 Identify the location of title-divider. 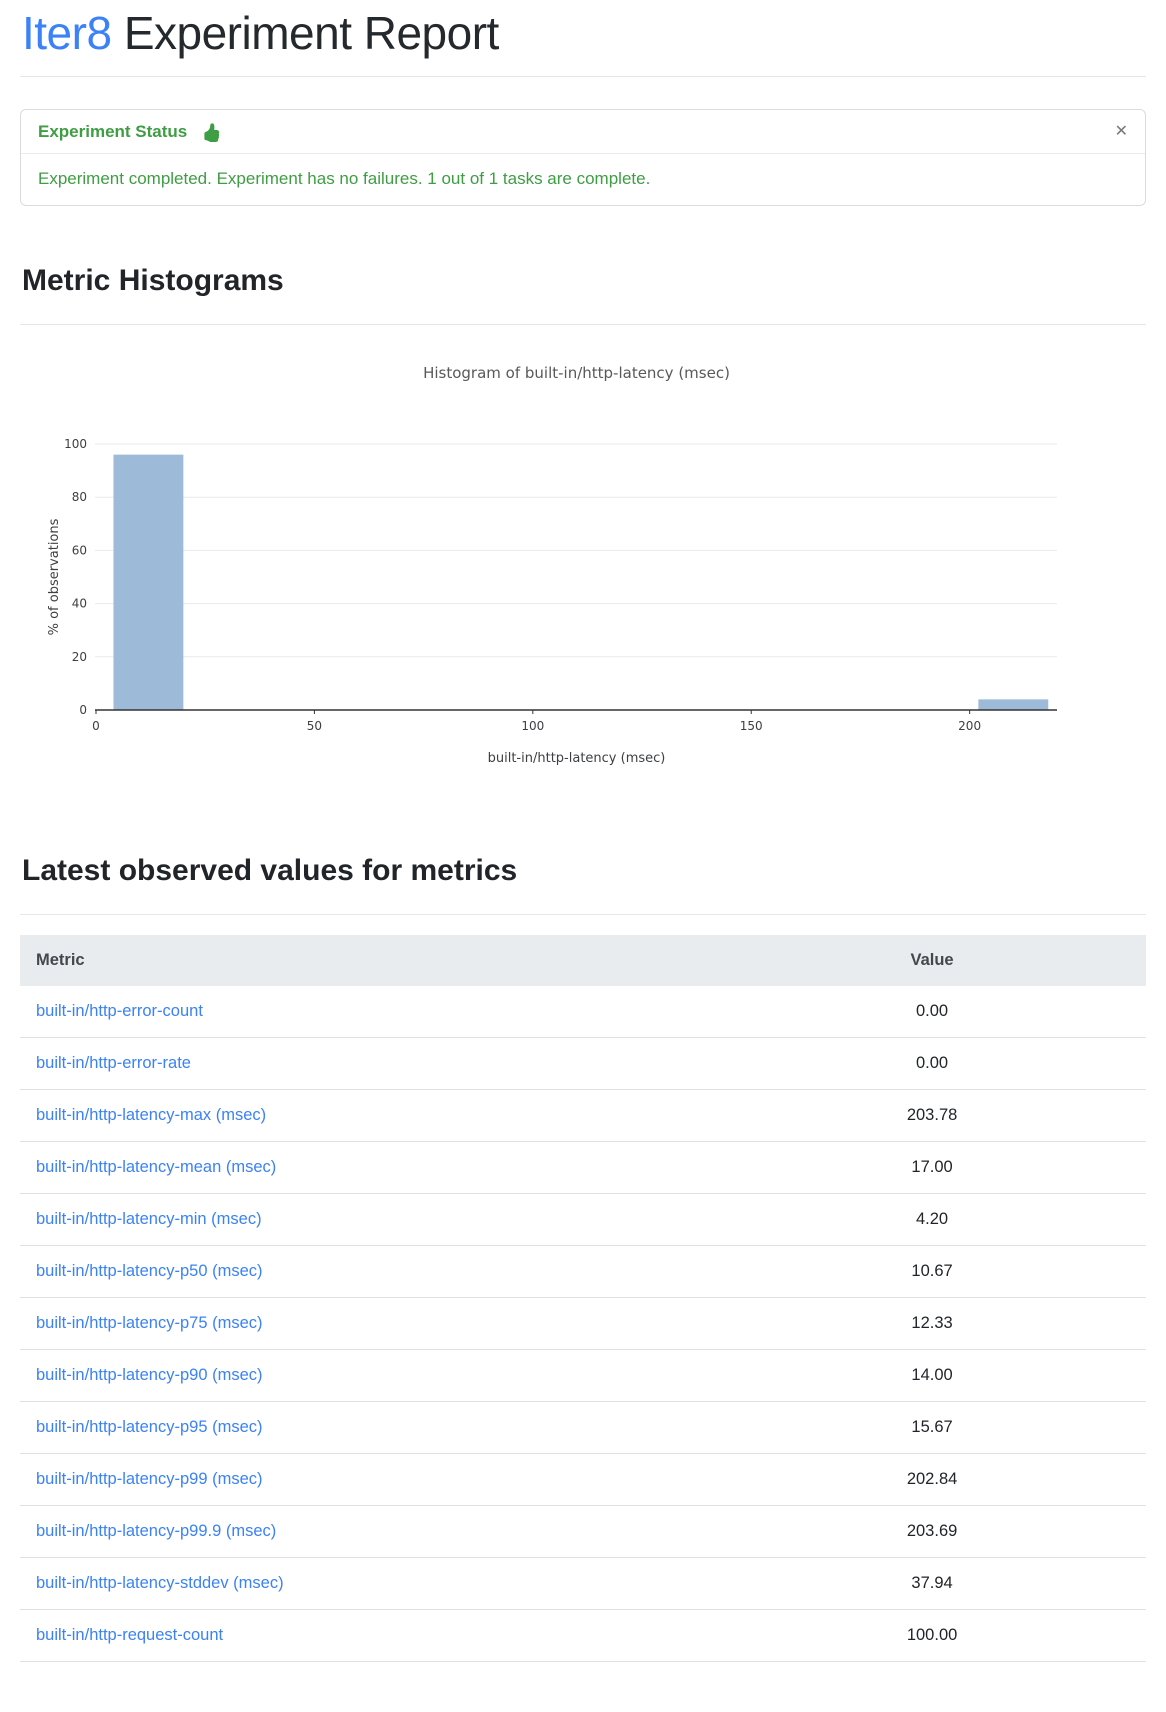
(583, 76).